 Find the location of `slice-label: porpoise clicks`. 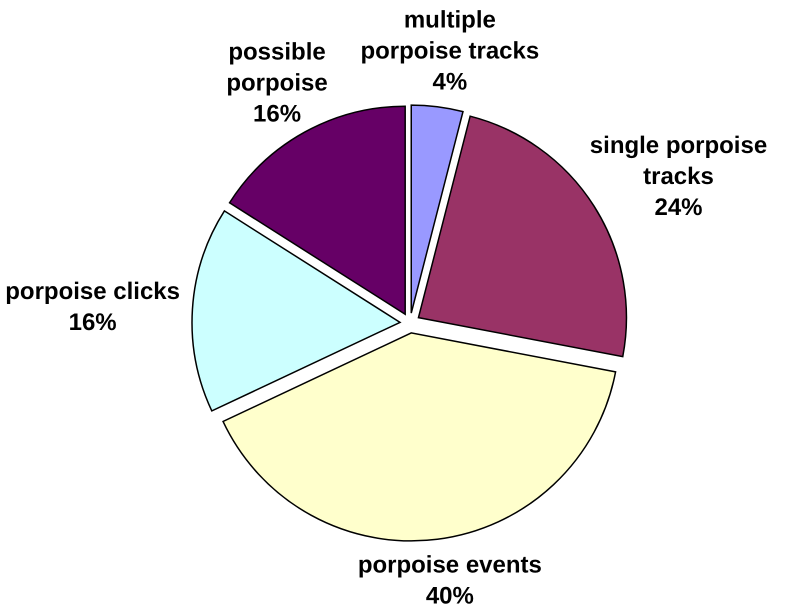

slice-label: porpoise clicks is located at coordinates (92, 291).